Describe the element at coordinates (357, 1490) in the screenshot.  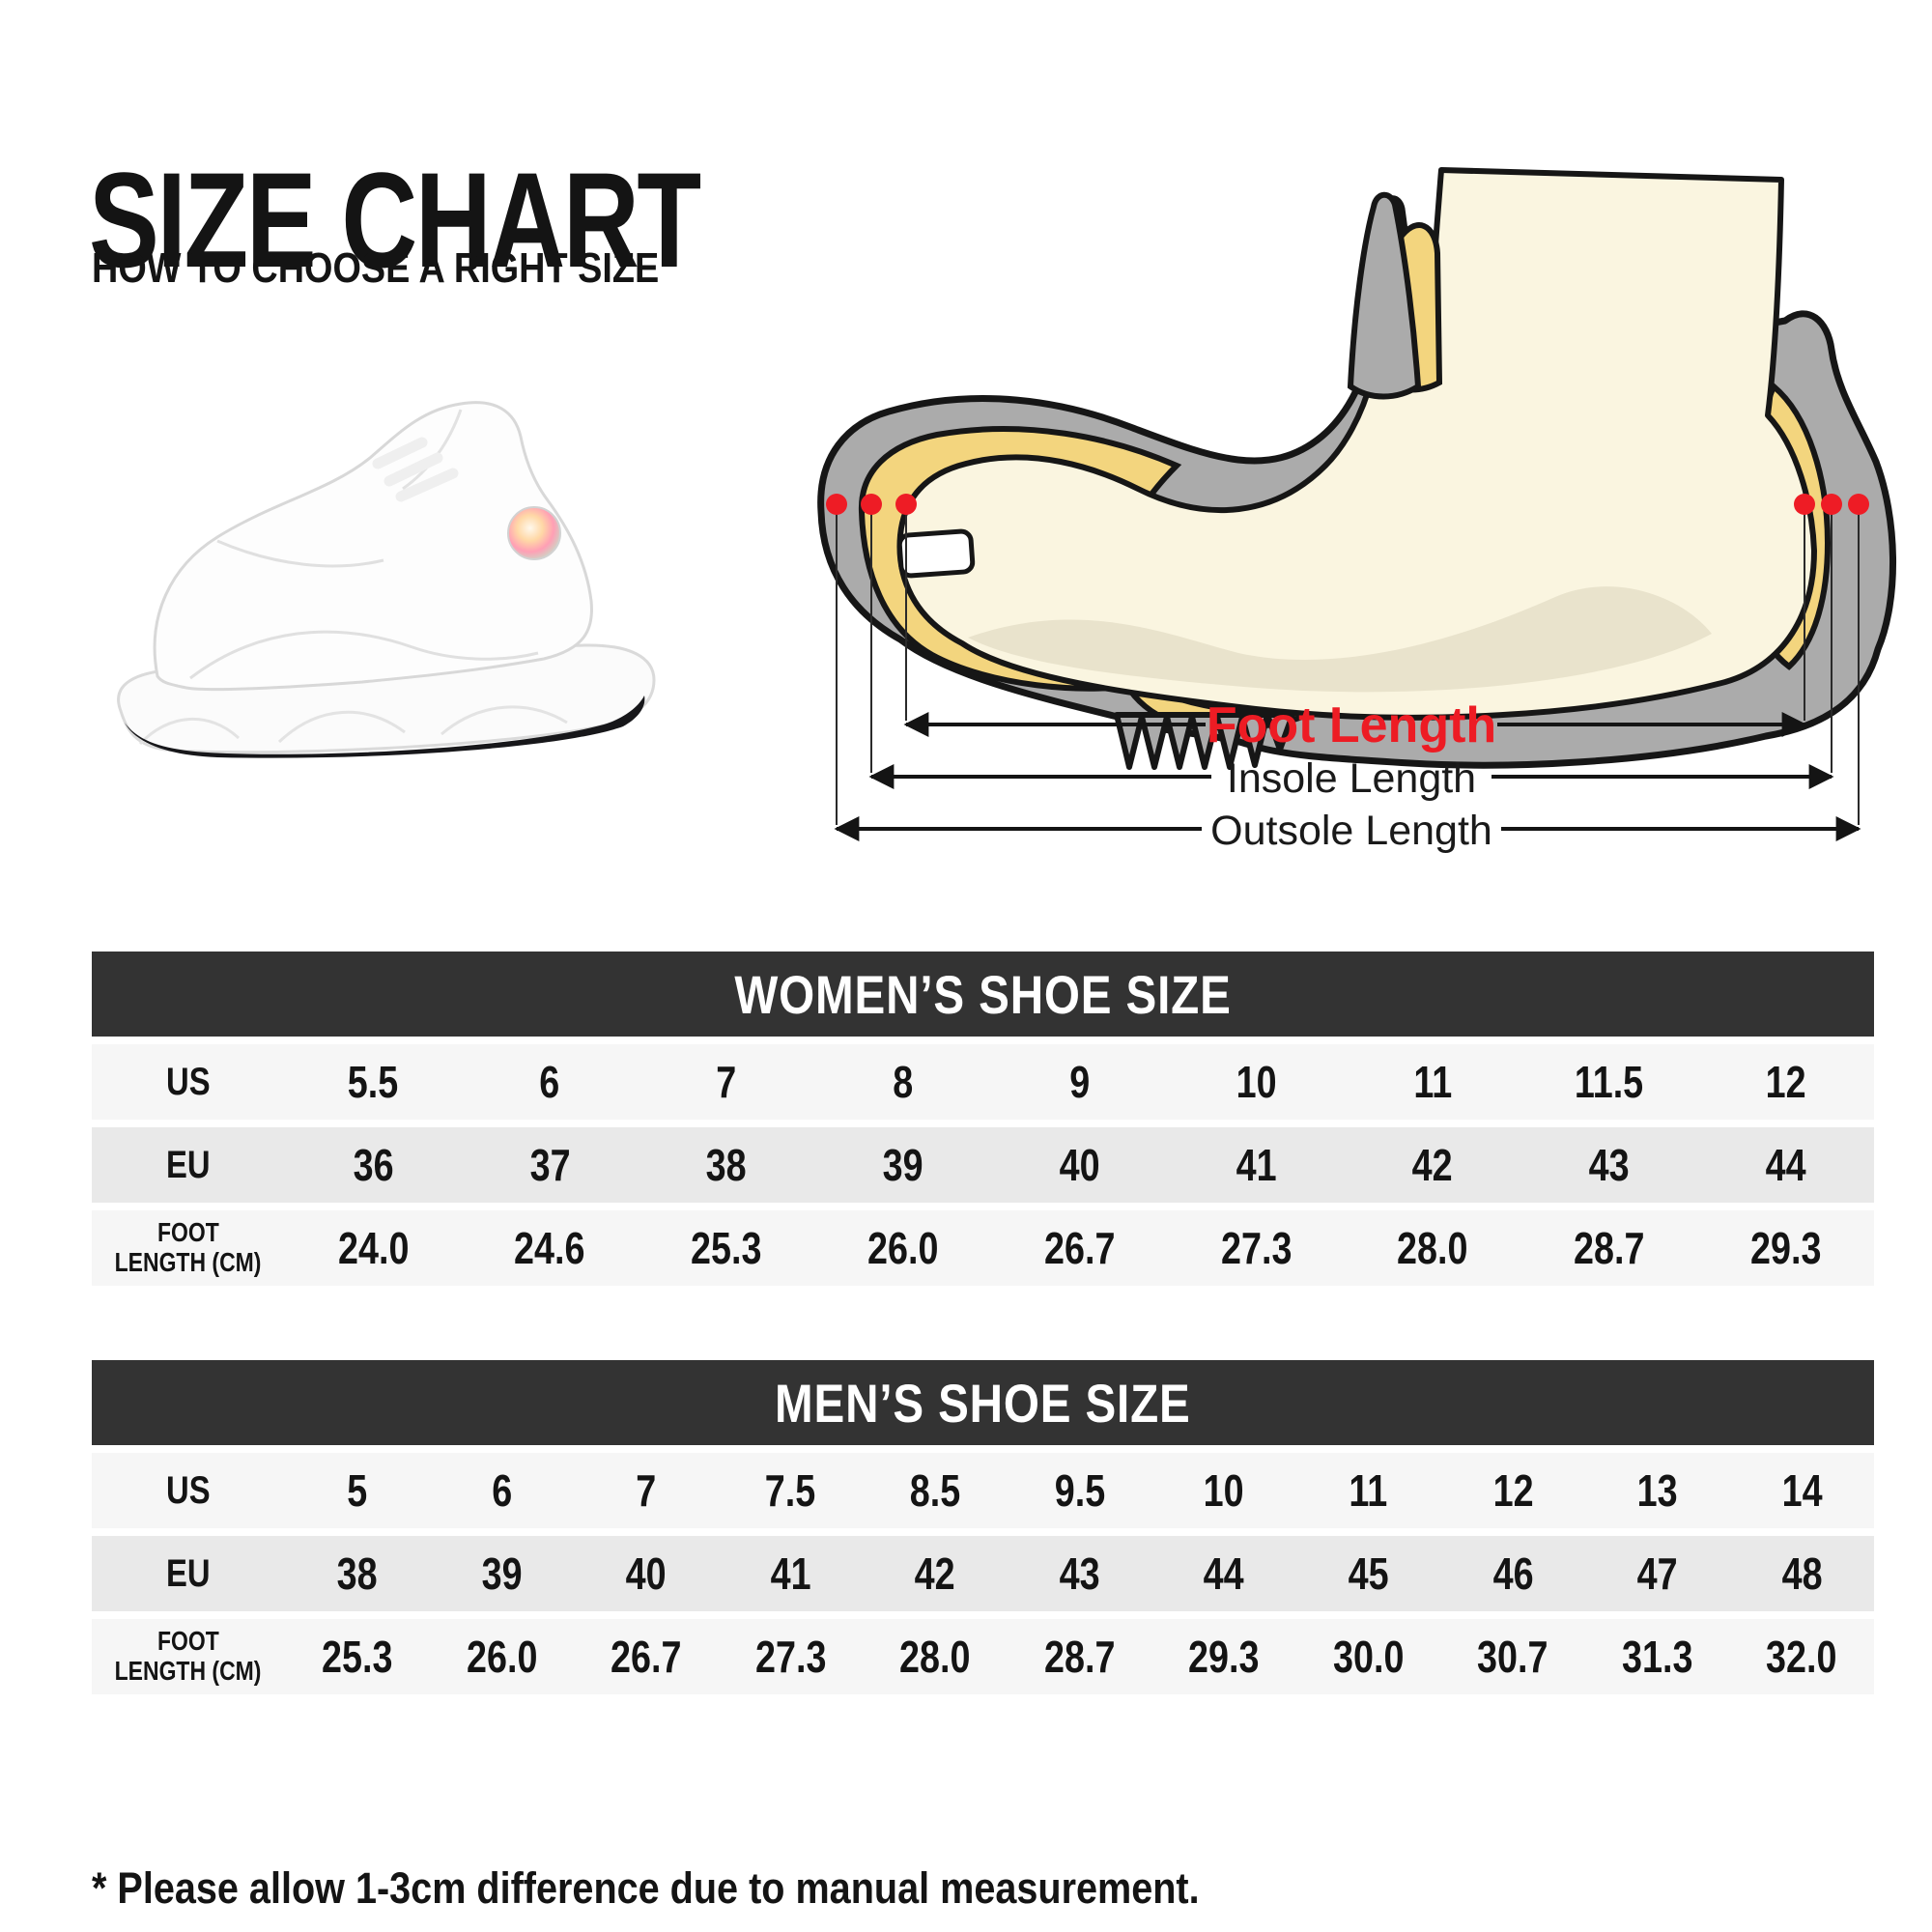
I see `size-cell: 5` at that location.